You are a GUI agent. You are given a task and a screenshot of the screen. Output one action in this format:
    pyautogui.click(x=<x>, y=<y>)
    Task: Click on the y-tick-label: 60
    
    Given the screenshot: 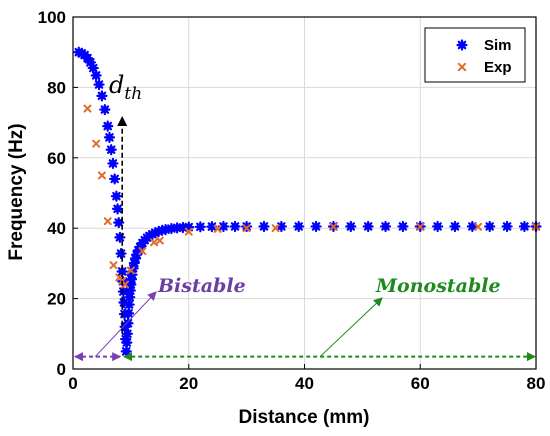 What is the action you would take?
    pyautogui.click(x=56, y=158)
    